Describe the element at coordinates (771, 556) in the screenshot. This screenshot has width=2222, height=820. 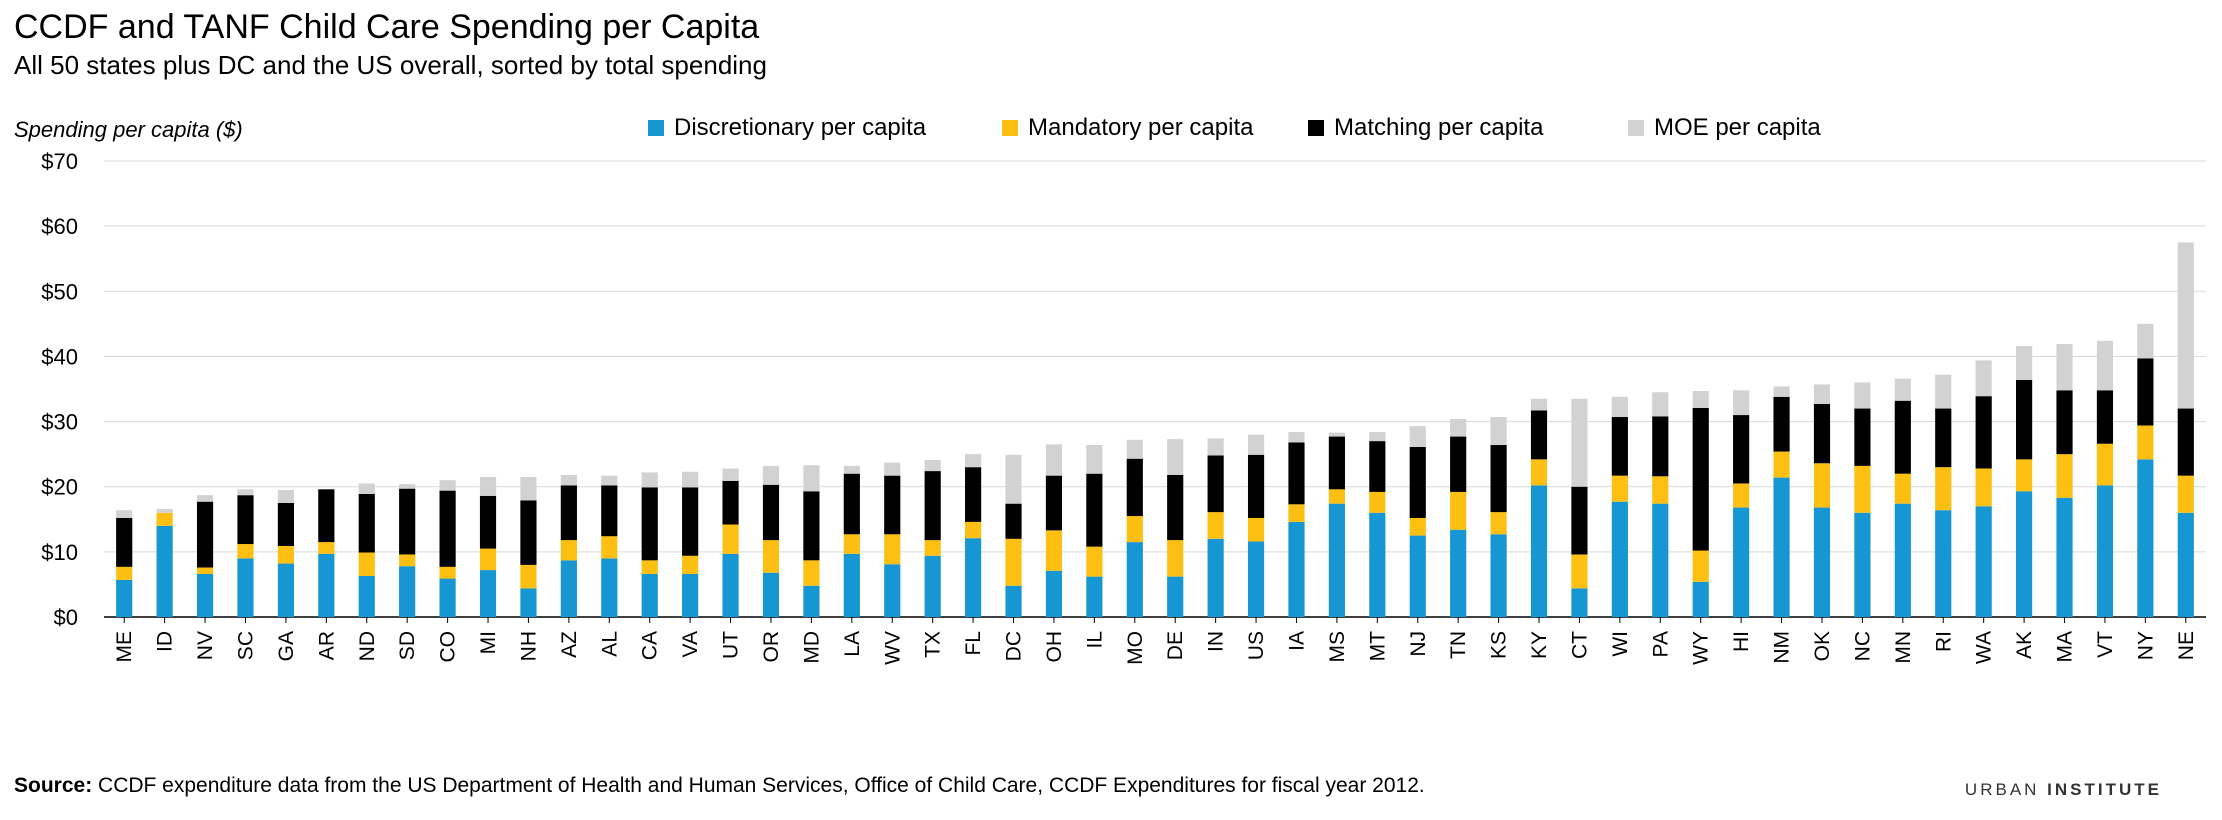
I see `bar-segment-or-s1` at that location.